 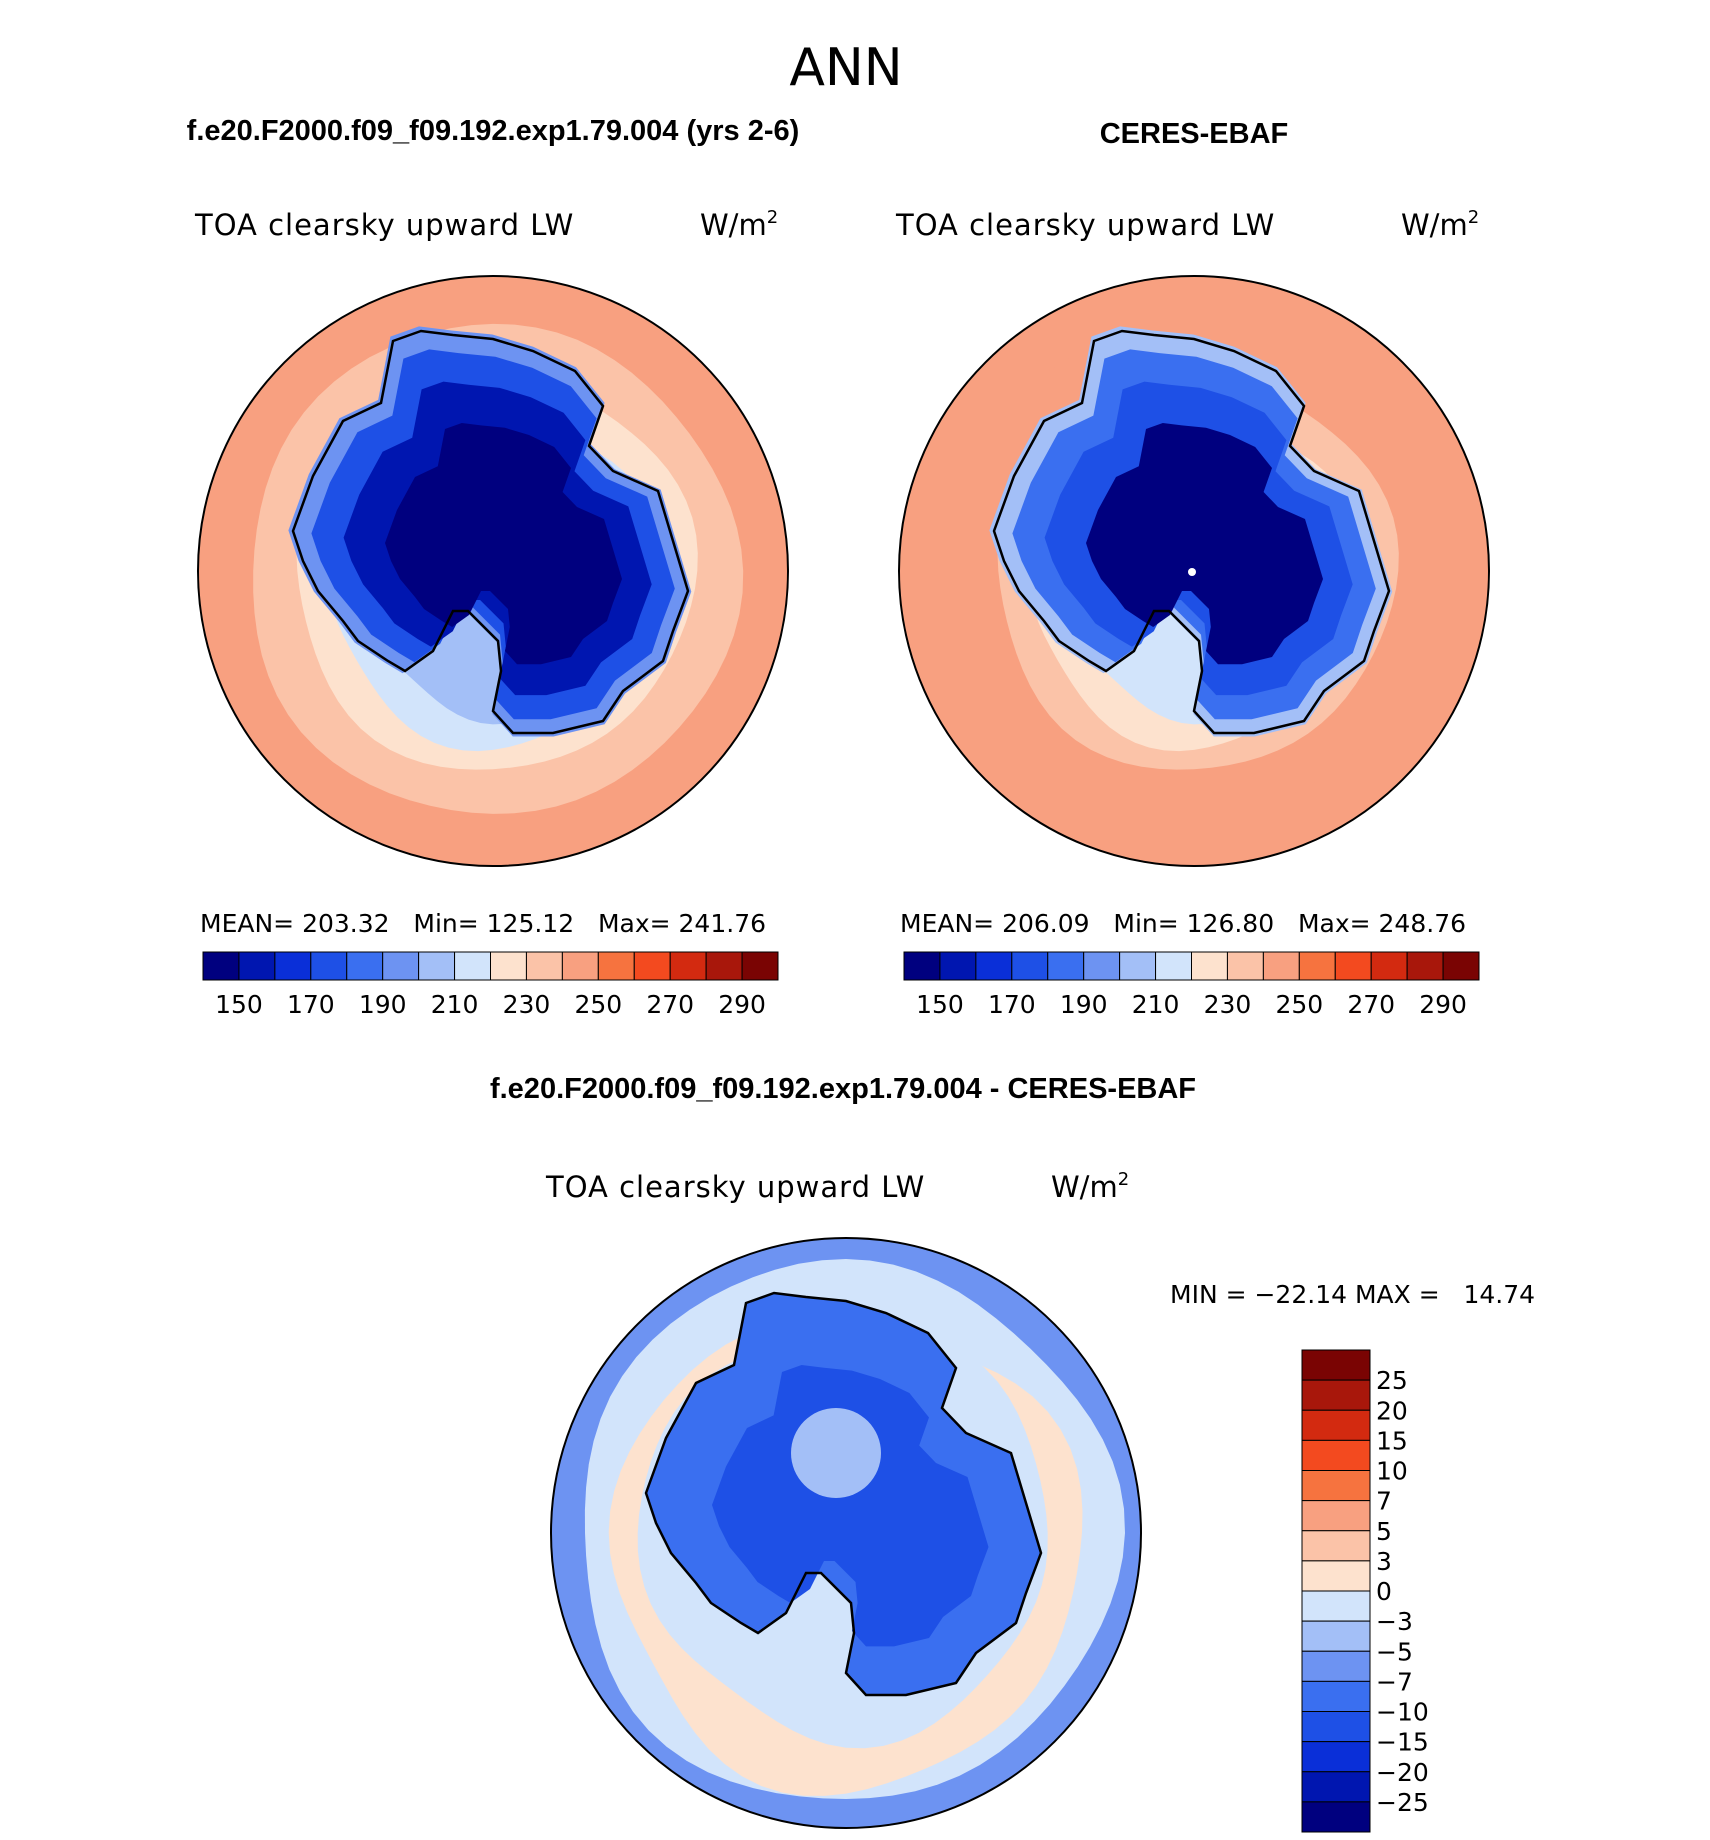 What do you see at coordinates (490, 1004) in the screenshot?
I see `model-colorbar-ticks: 150 170 190 210 230 250 270 290` at bounding box center [490, 1004].